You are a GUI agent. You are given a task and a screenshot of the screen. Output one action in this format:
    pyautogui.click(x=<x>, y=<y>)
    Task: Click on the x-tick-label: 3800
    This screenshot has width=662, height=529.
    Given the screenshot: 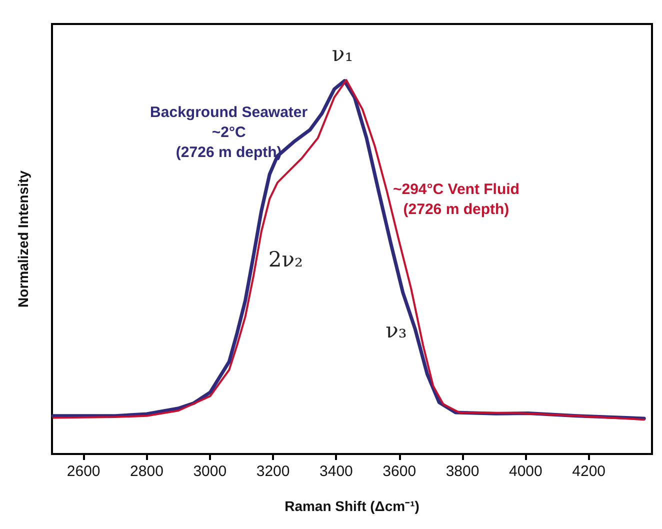 What is the action you would take?
    pyautogui.click(x=463, y=471)
    